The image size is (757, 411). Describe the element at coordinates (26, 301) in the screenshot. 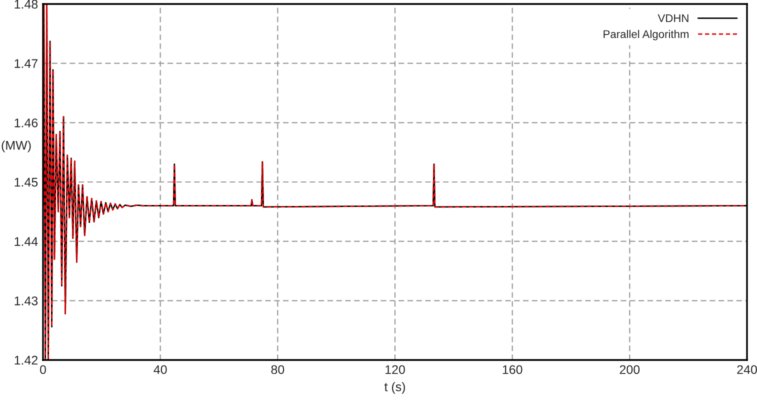

I see `y-tick-label: 1.43` at that location.